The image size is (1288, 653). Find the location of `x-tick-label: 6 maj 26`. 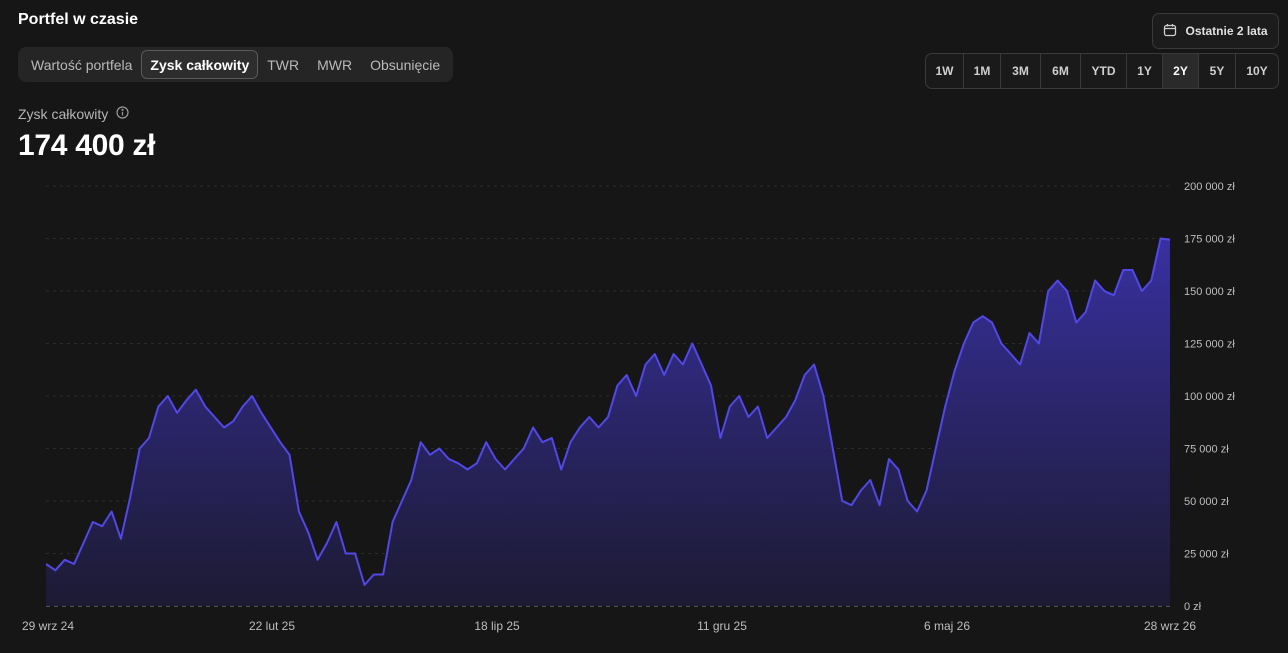

x-tick-label: 6 maj 26 is located at coordinates (947, 626).